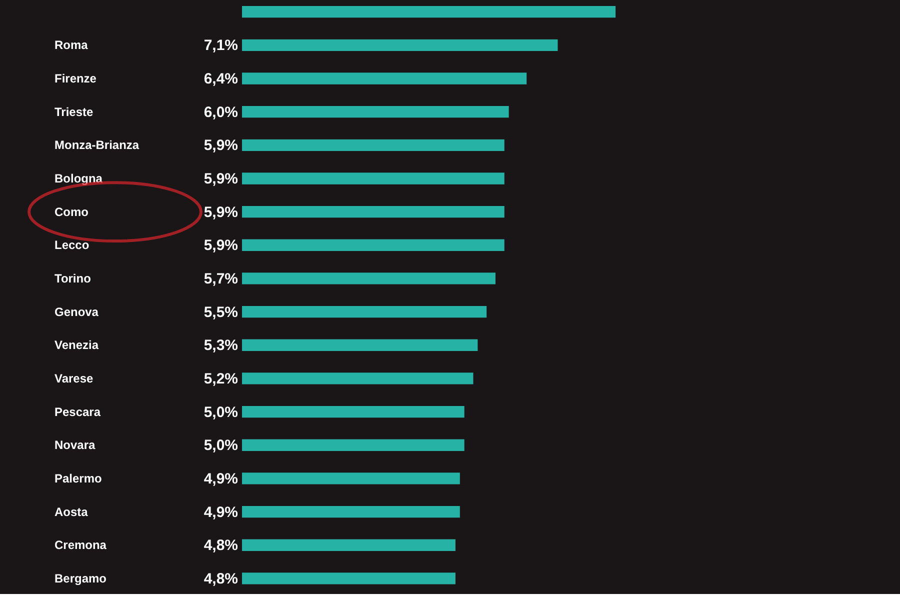  Describe the element at coordinates (76, 345) in the screenshot. I see `y-tick-label: Venezia` at that location.